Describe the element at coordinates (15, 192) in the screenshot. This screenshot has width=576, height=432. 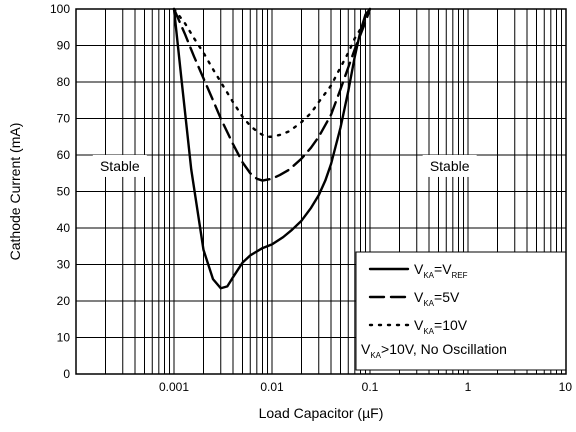
I see `y-axis-title: Cathode Current (mA)` at that location.